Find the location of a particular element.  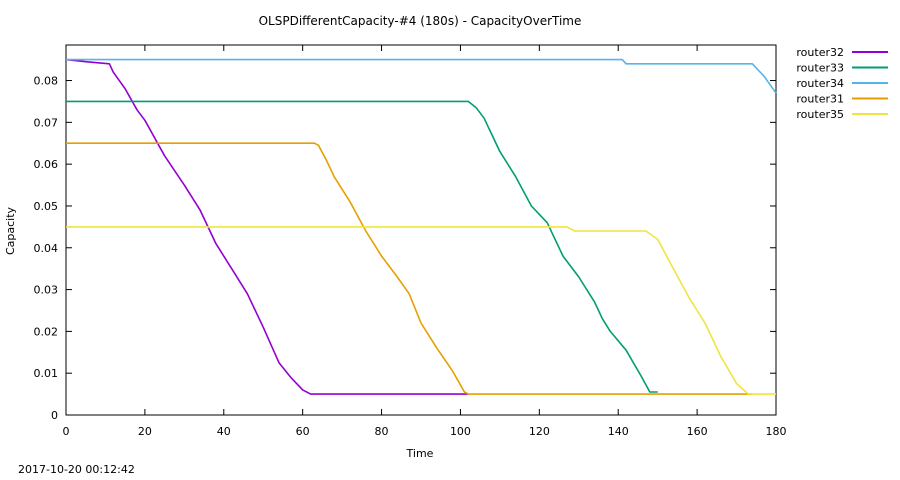

legend-label: router34 is located at coordinates (820, 83).